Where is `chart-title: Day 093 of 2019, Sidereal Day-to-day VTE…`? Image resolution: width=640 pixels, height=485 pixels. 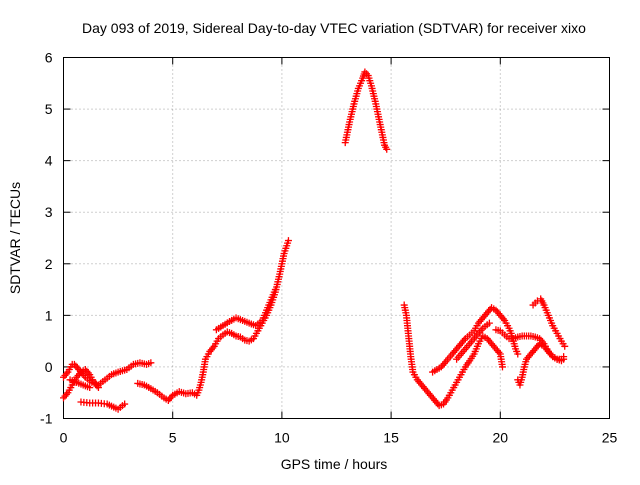
chart-title: Day 093 of 2019, Sidereal Day-to-day VTE… is located at coordinates (334, 28).